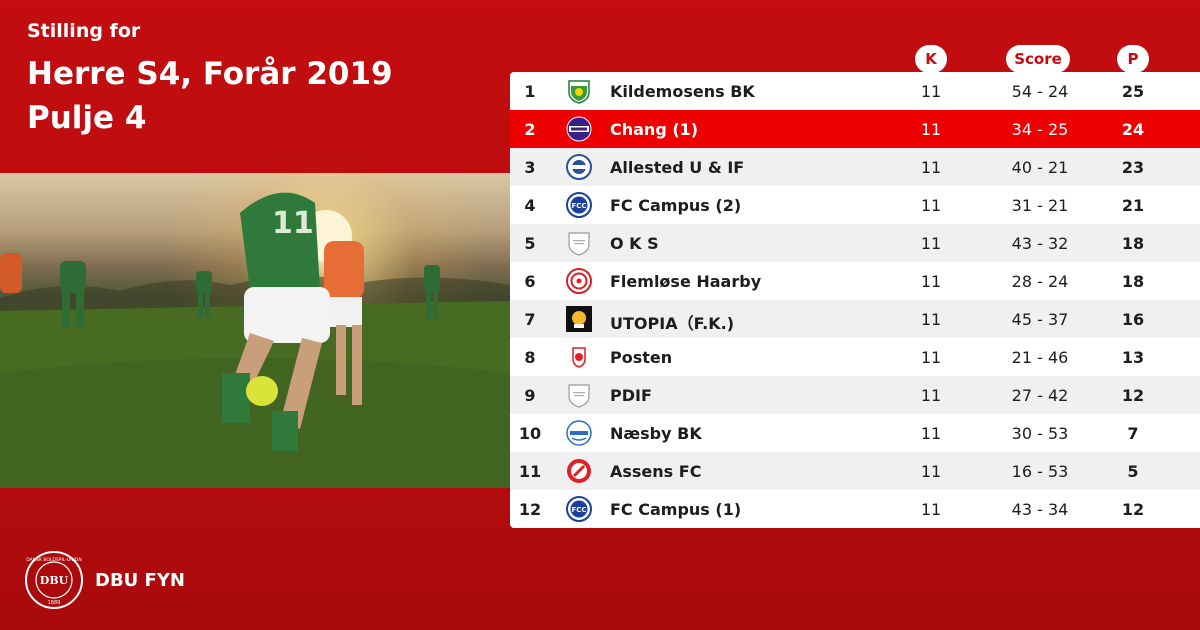 This screenshot has height=630, width=1200. I want to click on table-row: 10 Næsby BK 11 30 - 53 7, so click(855, 433).